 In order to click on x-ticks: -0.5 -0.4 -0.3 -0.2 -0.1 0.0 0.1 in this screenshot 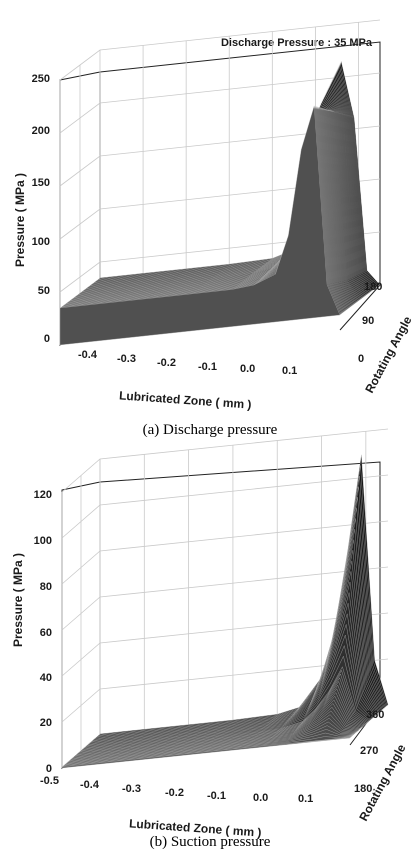, I will do `click(176, 790)`.